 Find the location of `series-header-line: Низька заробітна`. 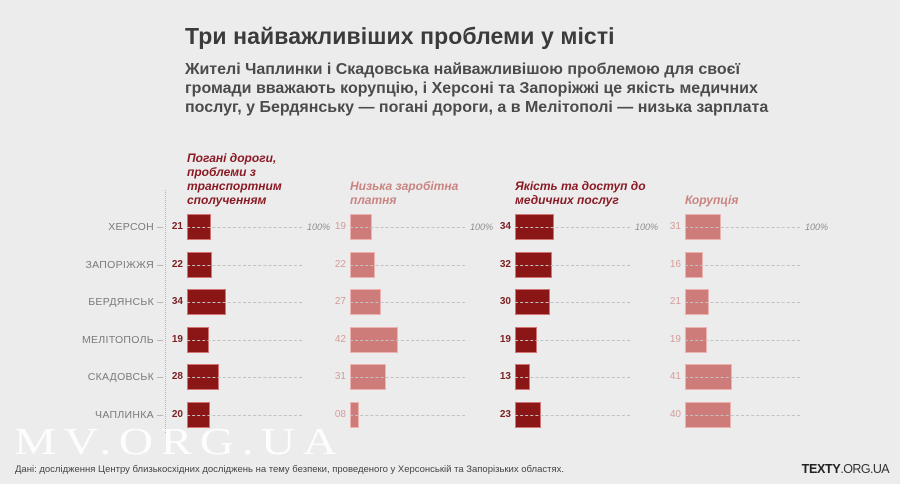

series-header-line: Низька заробітна is located at coordinates (404, 186).